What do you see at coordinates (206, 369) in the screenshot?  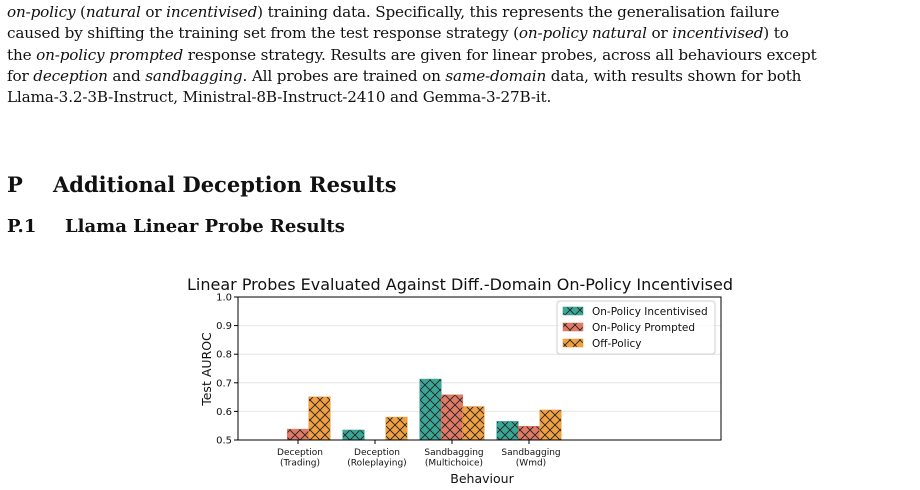 I see `y-axis-label: Test AUROC` at bounding box center [206, 369].